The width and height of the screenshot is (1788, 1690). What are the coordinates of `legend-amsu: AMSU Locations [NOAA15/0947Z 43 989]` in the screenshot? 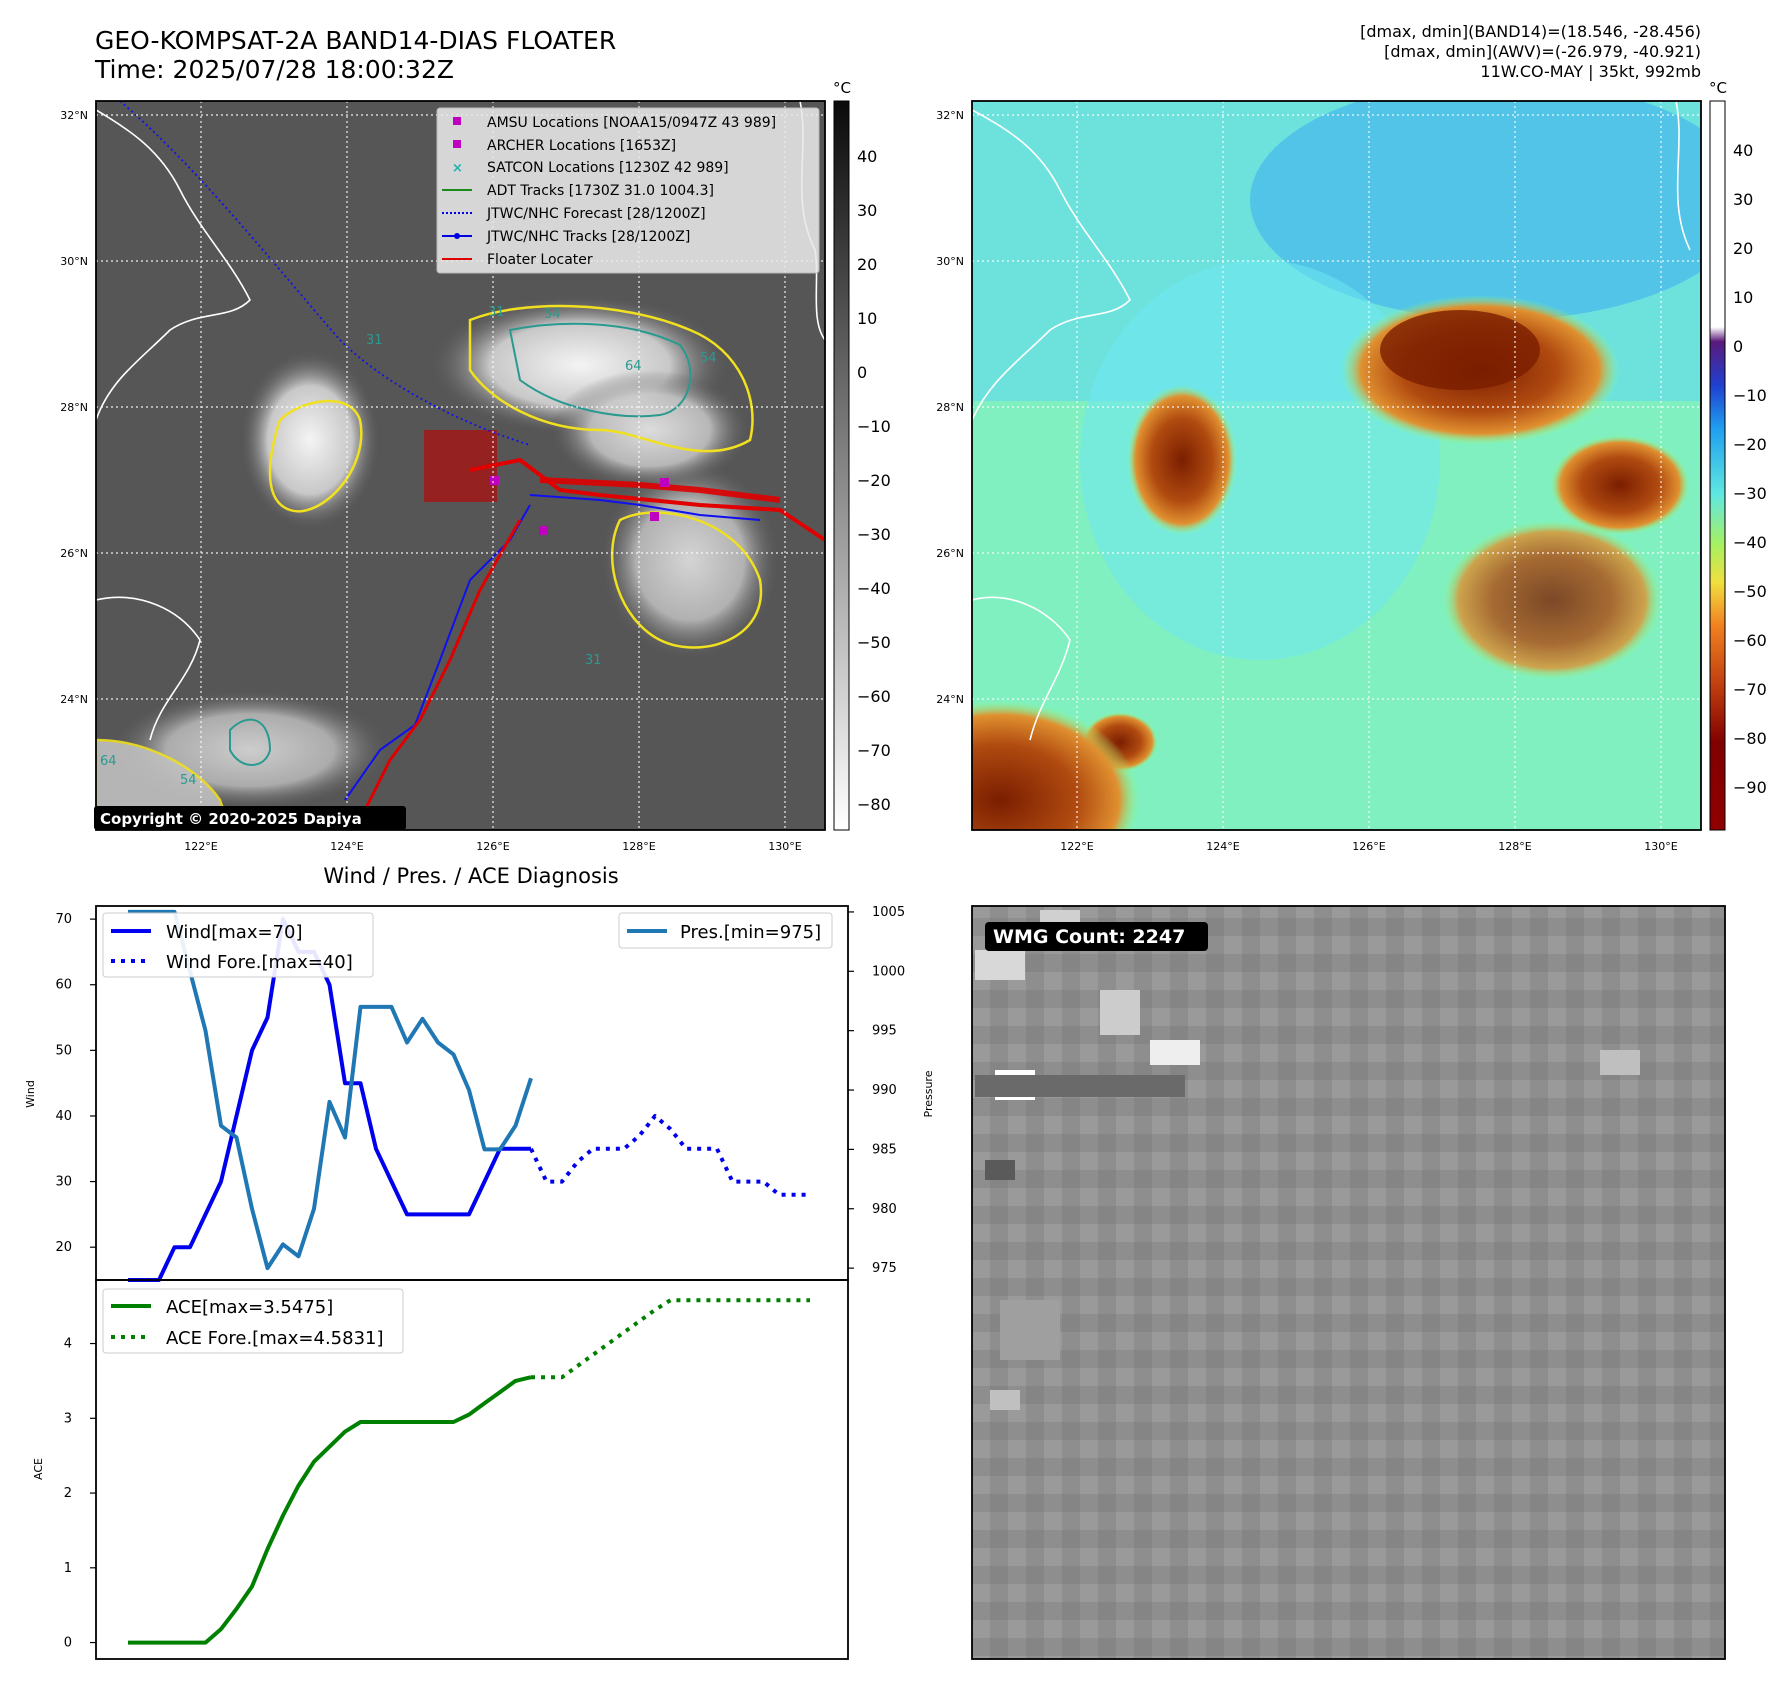 It's located at (631, 123).